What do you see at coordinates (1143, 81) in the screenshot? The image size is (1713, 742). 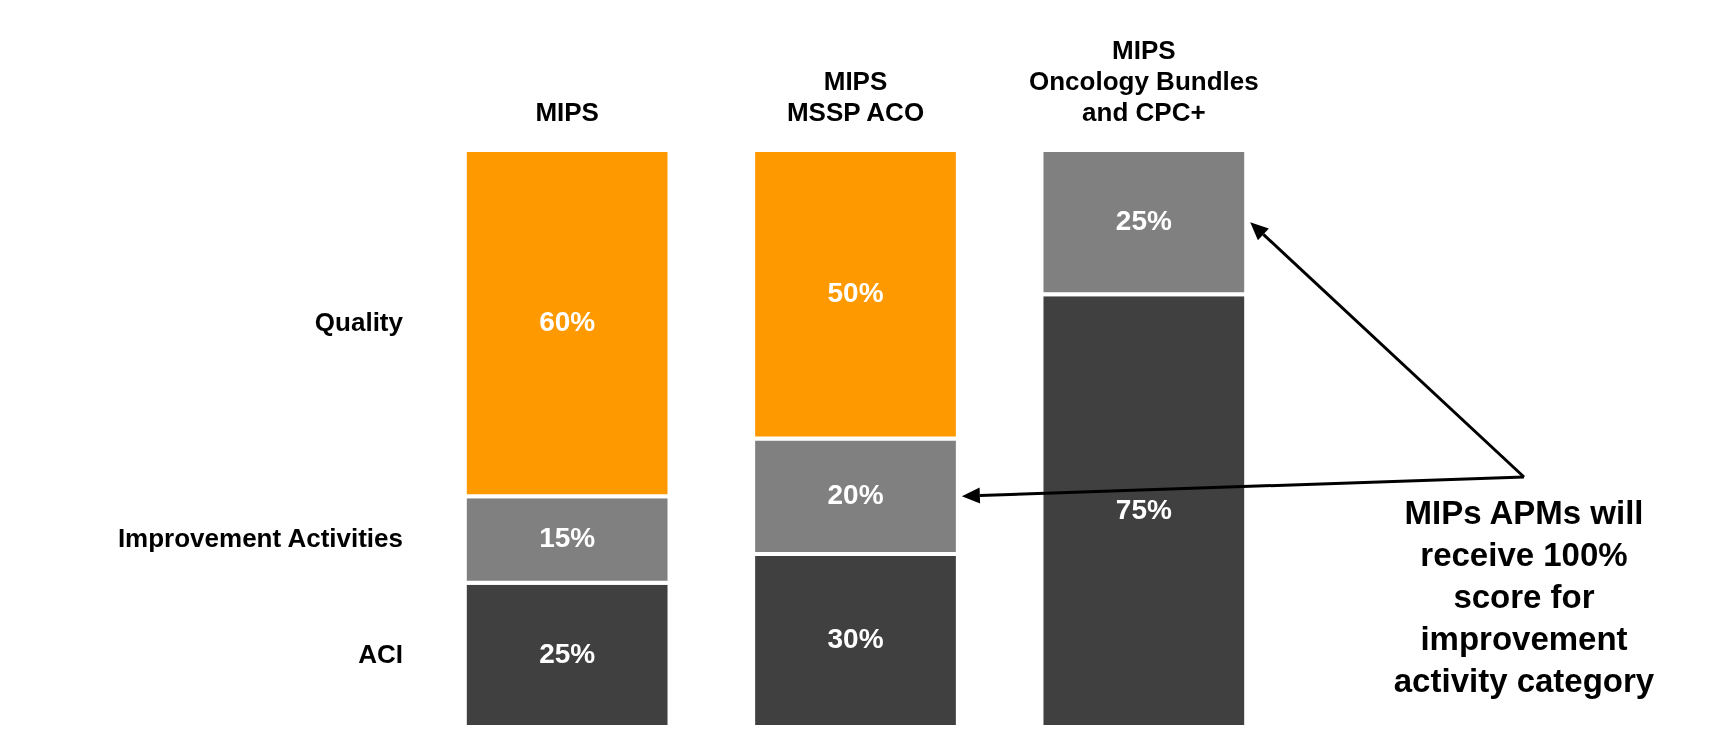 I see `x-tick-label: MIPS Oncology Bundles and CPC+` at bounding box center [1143, 81].